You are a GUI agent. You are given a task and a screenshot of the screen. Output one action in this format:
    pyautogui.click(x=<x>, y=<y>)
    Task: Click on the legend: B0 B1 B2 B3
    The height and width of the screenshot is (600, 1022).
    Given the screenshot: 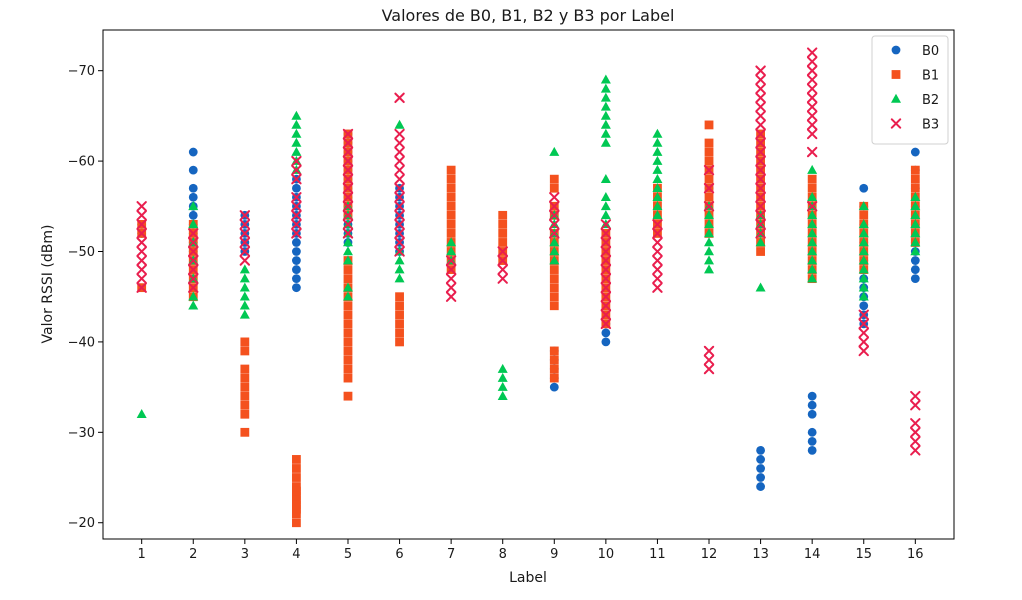 What is the action you would take?
    pyautogui.click(x=910, y=90)
    